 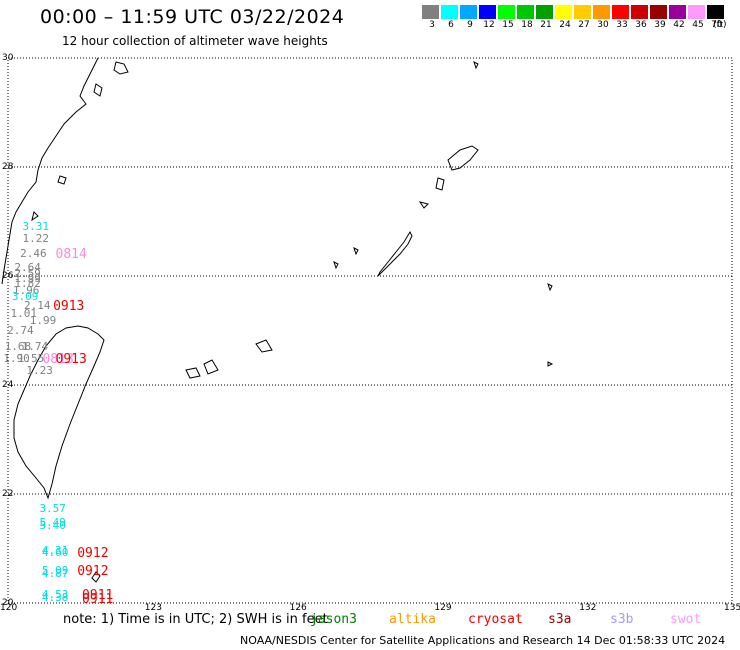 What do you see at coordinates (33, 254) in the screenshot?
I see `wave-height-label: 2.46` at bounding box center [33, 254].